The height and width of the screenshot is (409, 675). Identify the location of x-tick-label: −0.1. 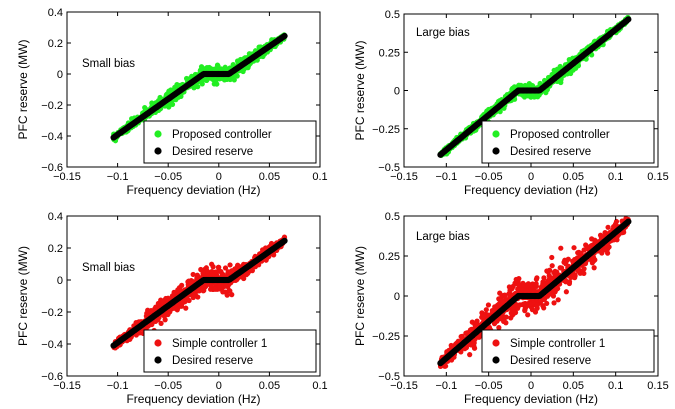
(446, 177).